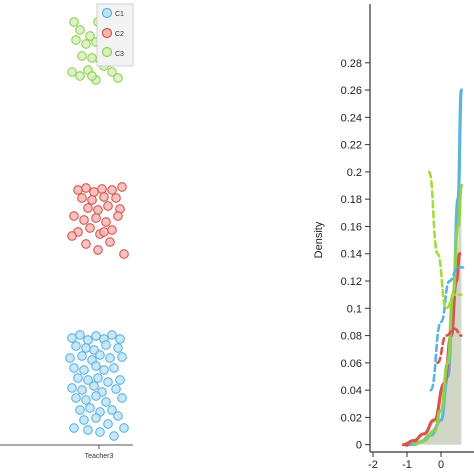 Image resolution: width=474 pixels, height=474 pixels. I want to click on y-tick-label-12: 0.24, so click(351, 118).